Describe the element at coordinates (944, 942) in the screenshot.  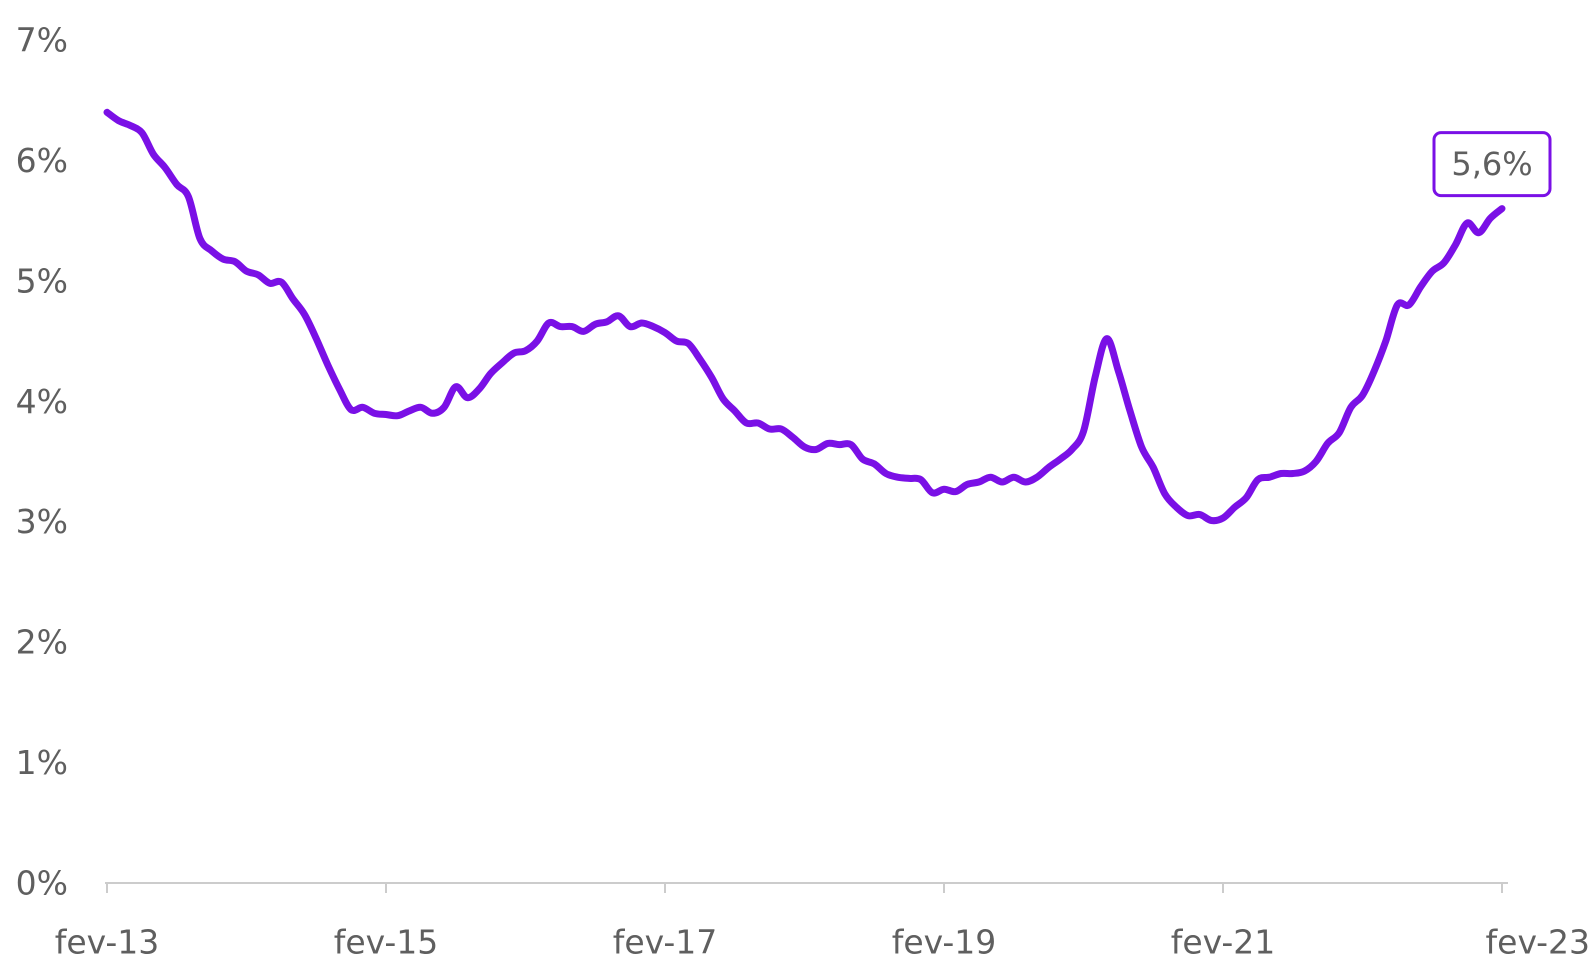
I see `x-tick-label: fev-19` at that location.